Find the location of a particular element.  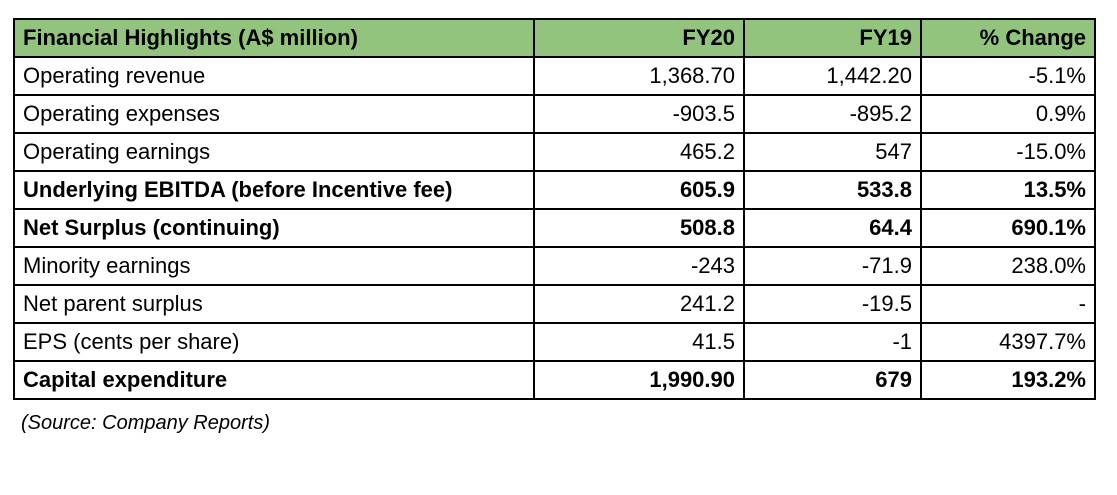

table-row: Operating earnings 465.2 547 -15.0% is located at coordinates (554, 152).